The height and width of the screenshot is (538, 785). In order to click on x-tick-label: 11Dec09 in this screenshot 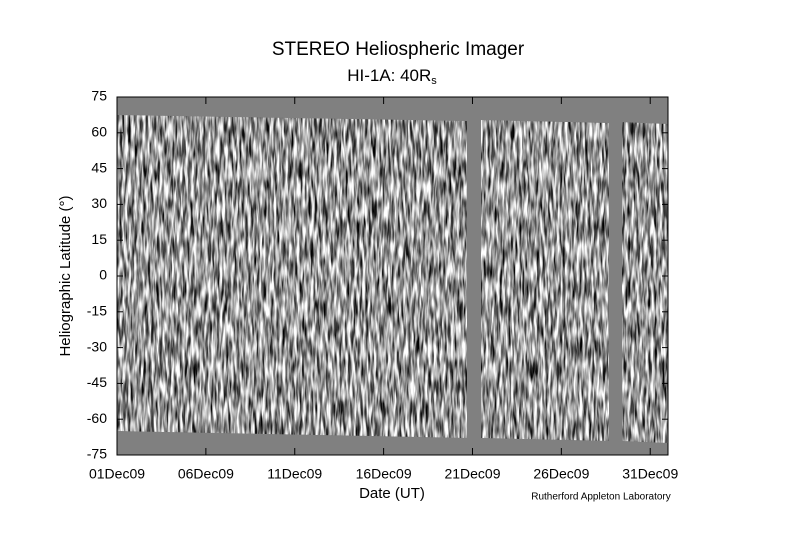, I will do `click(294, 474)`.